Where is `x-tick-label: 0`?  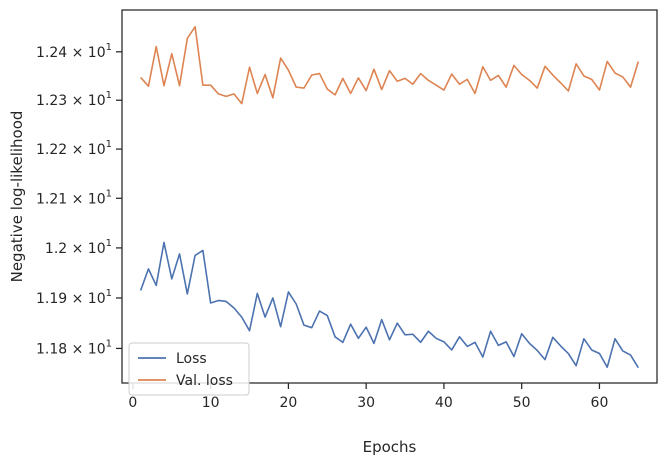
x-tick-label: 0 is located at coordinates (132, 403).